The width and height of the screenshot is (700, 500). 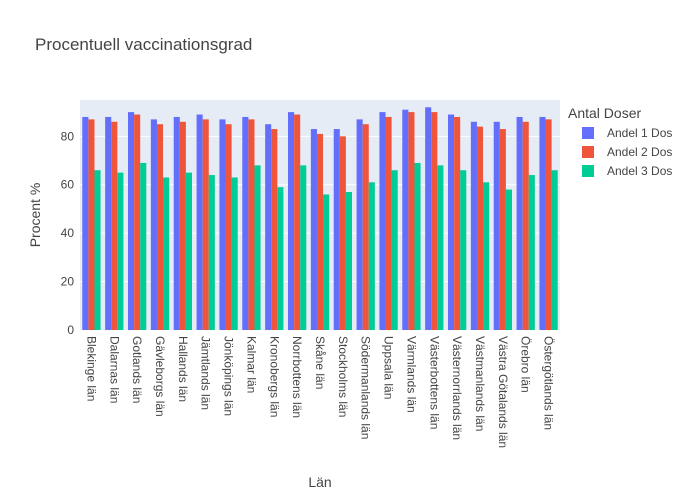 I want to click on y-tick-label: 20, so click(x=68, y=282).